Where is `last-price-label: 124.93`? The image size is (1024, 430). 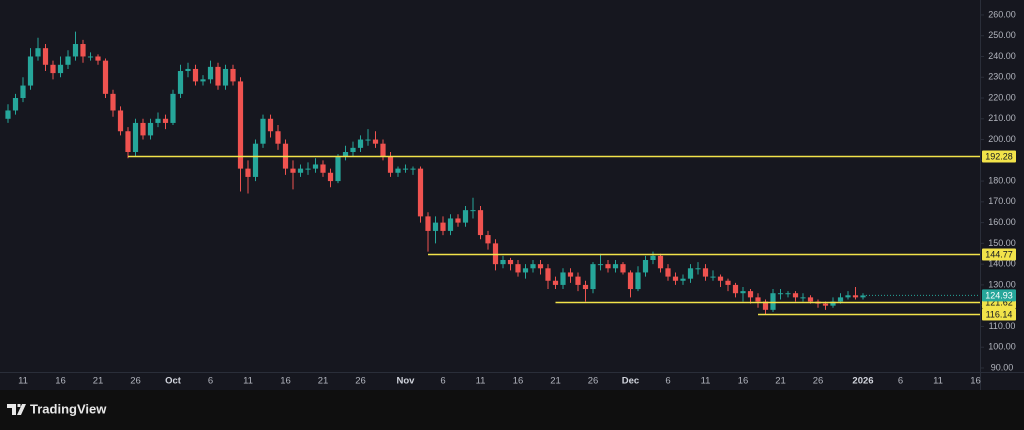
last-price-label: 124.93 is located at coordinates (999, 295).